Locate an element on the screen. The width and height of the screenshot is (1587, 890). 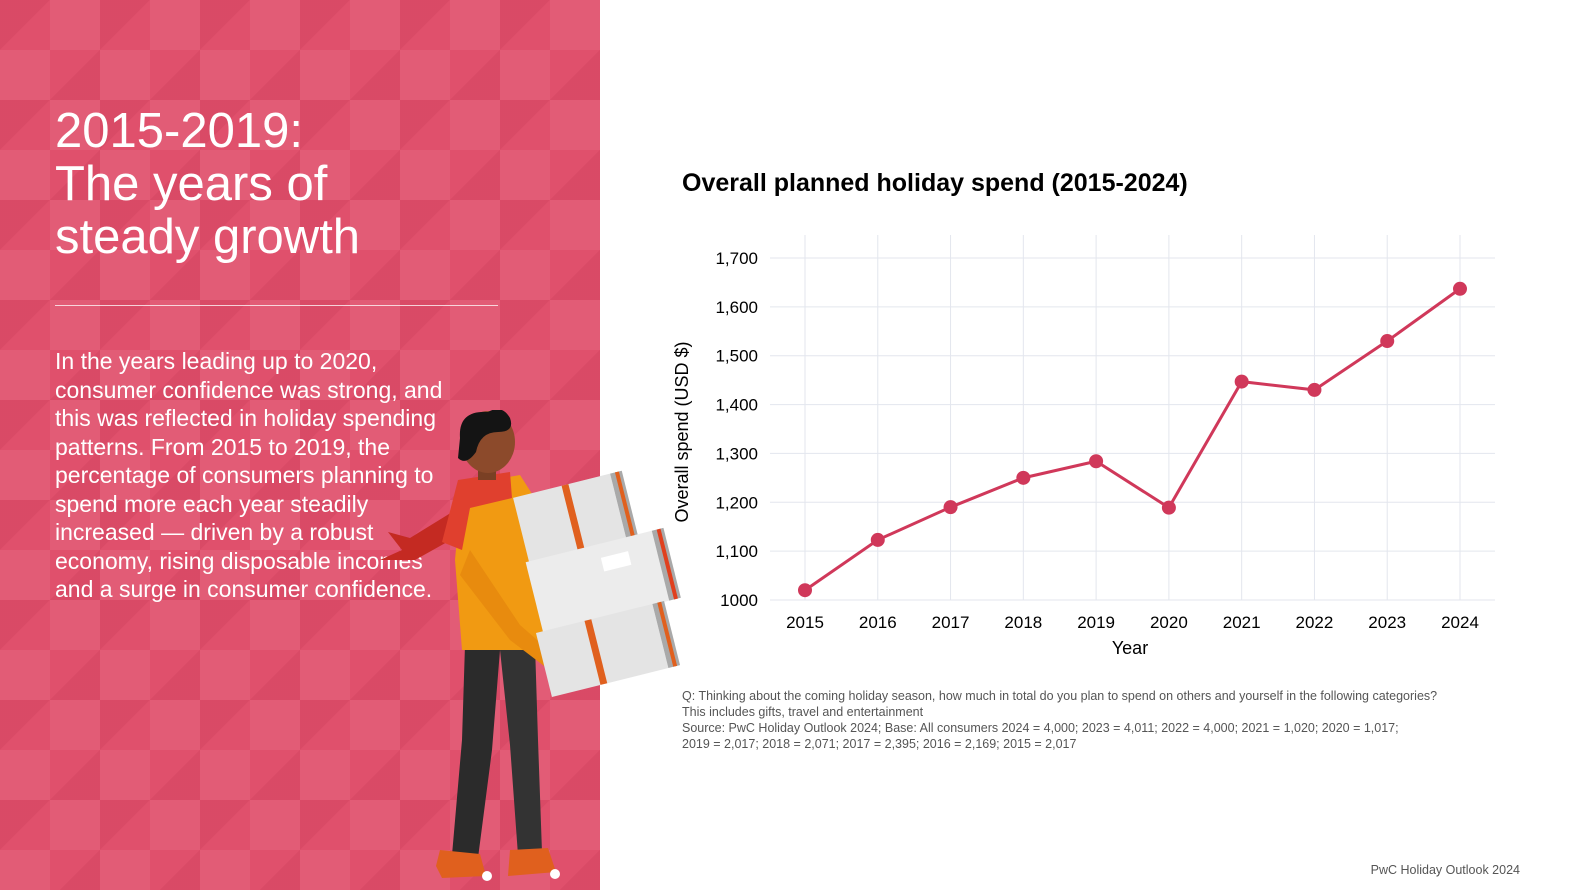
x-tick-label: 2024 is located at coordinates (1460, 622).